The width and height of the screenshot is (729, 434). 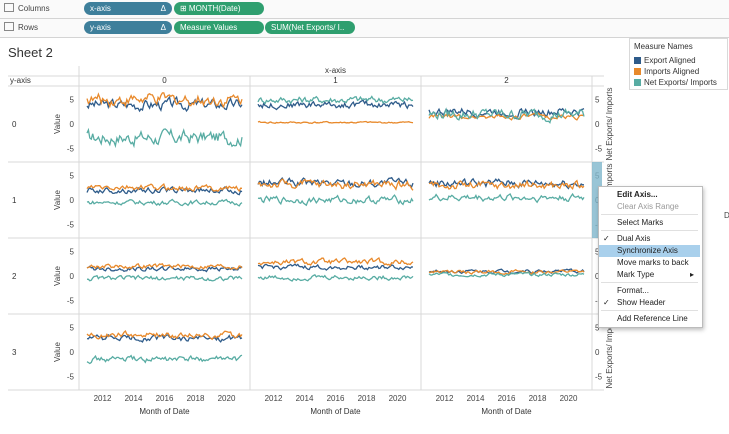 I want to click on legend-item-imports: Imports Aligned, so click(x=666, y=71).